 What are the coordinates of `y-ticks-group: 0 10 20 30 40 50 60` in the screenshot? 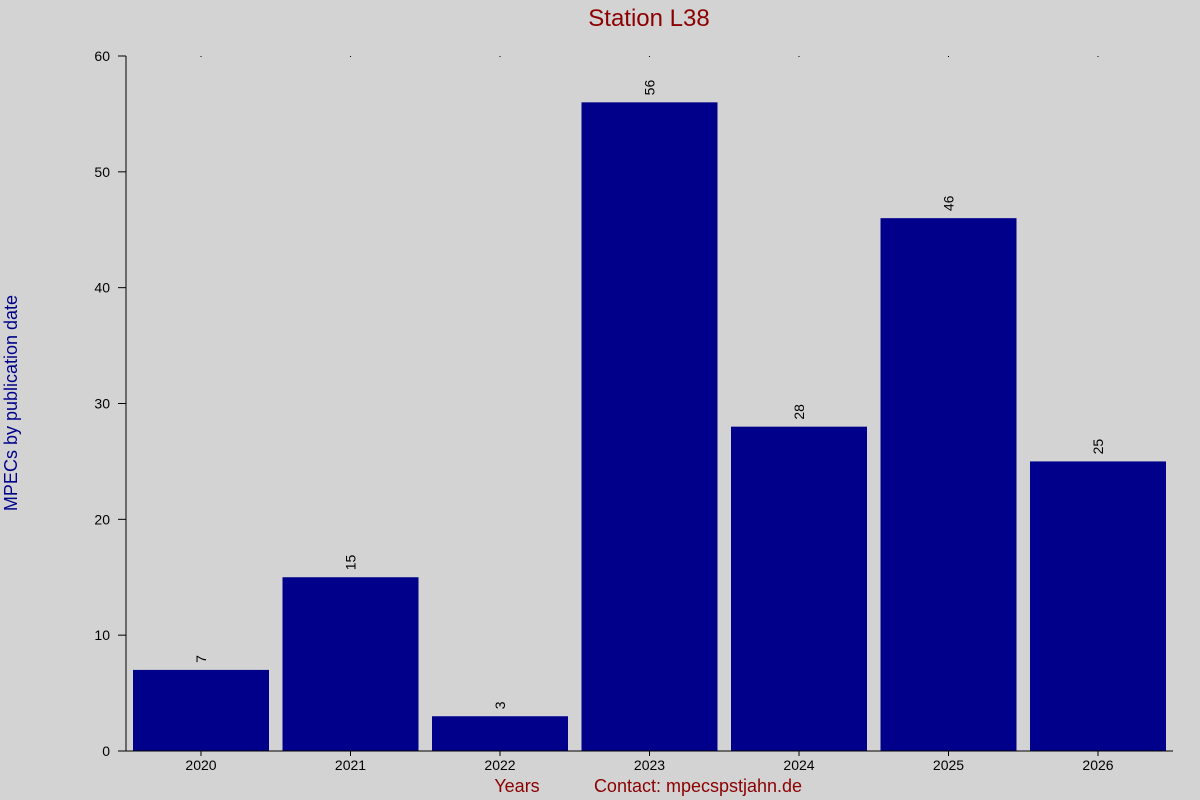 It's located at (110, 403).